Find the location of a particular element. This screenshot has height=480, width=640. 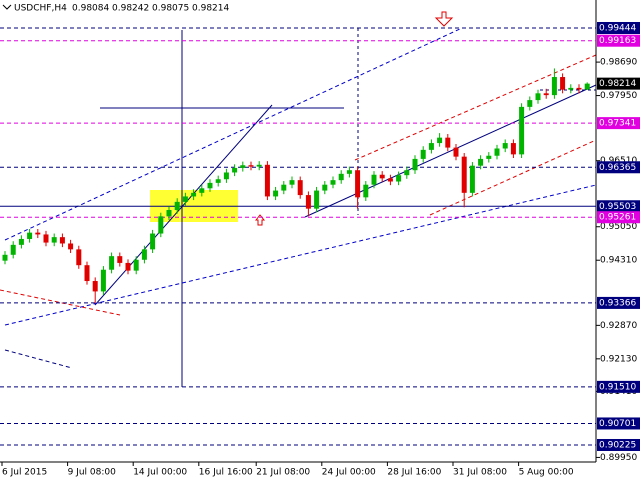

x-tick-label: 24 Jul 00:00 is located at coordinates (349, 473).